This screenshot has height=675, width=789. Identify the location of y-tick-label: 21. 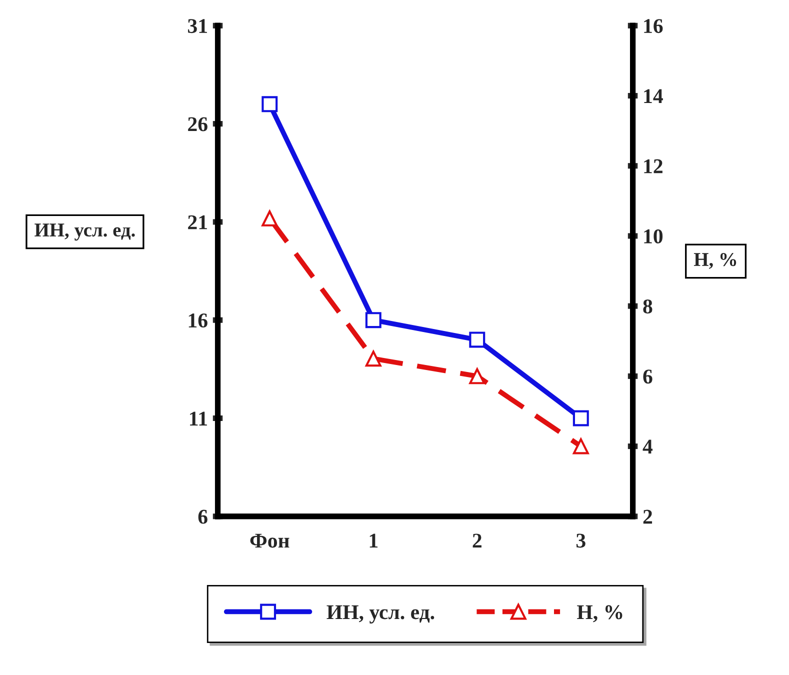
(197, 222).